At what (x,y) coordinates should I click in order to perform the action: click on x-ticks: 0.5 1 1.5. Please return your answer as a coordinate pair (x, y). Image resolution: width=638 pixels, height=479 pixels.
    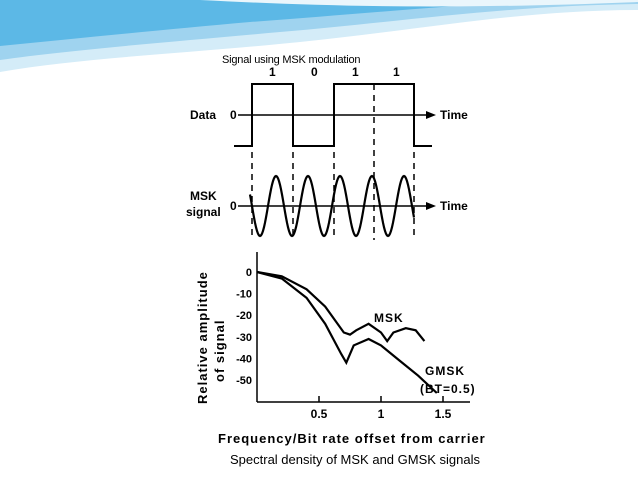
    Looking at the image, I should click on (381, 408).